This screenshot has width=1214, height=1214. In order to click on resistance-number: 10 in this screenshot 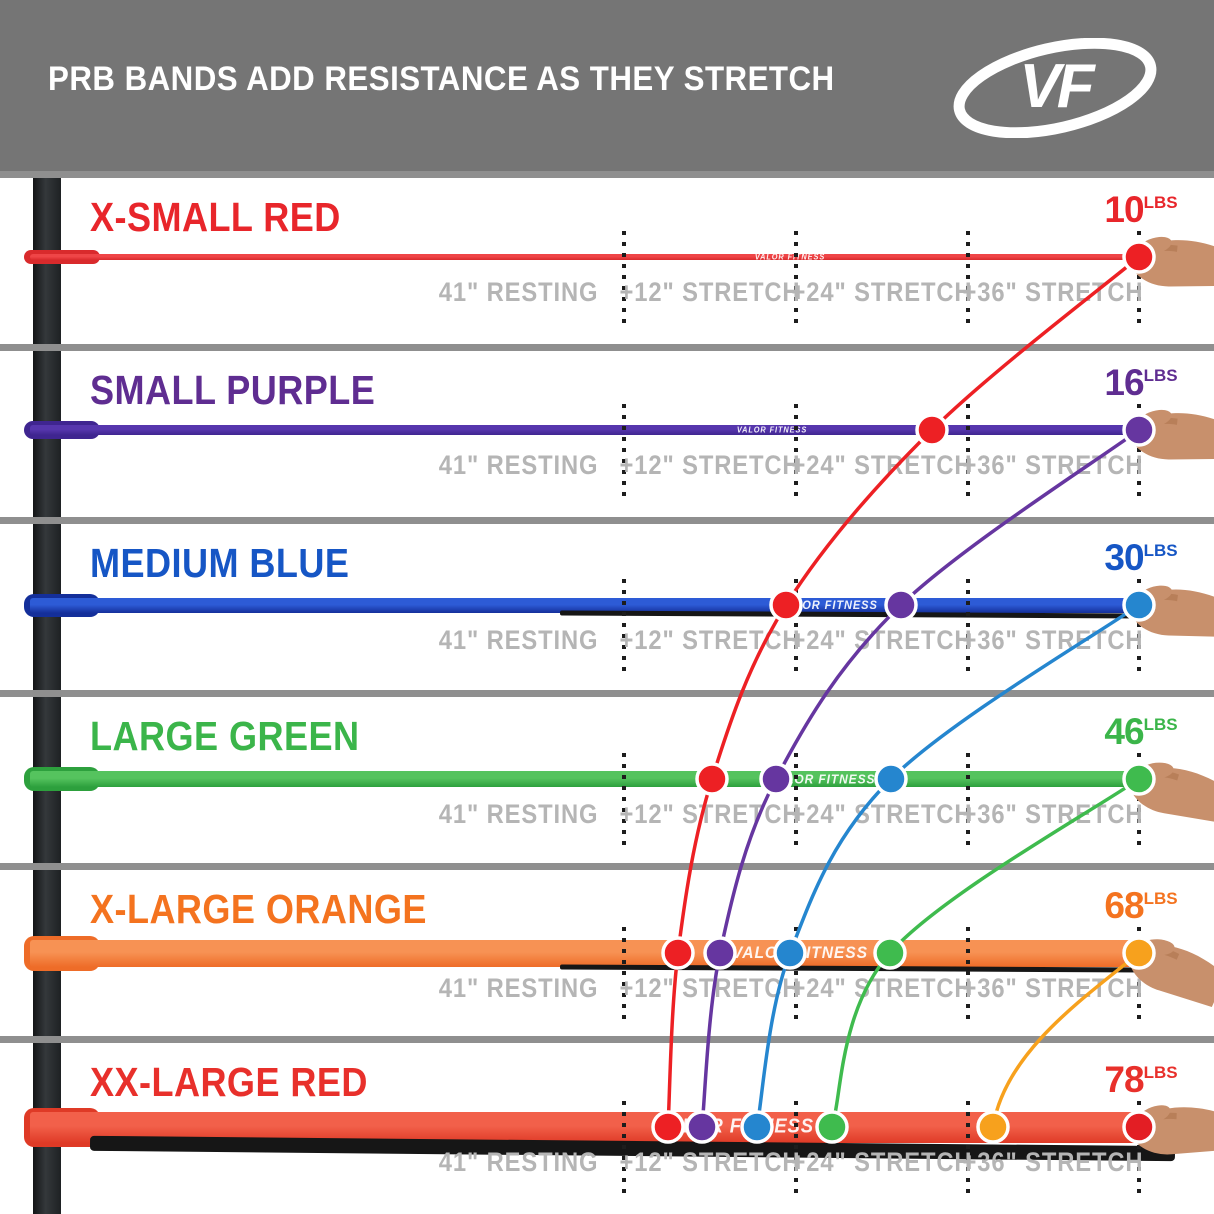, I will do `click(1124, 209)`.